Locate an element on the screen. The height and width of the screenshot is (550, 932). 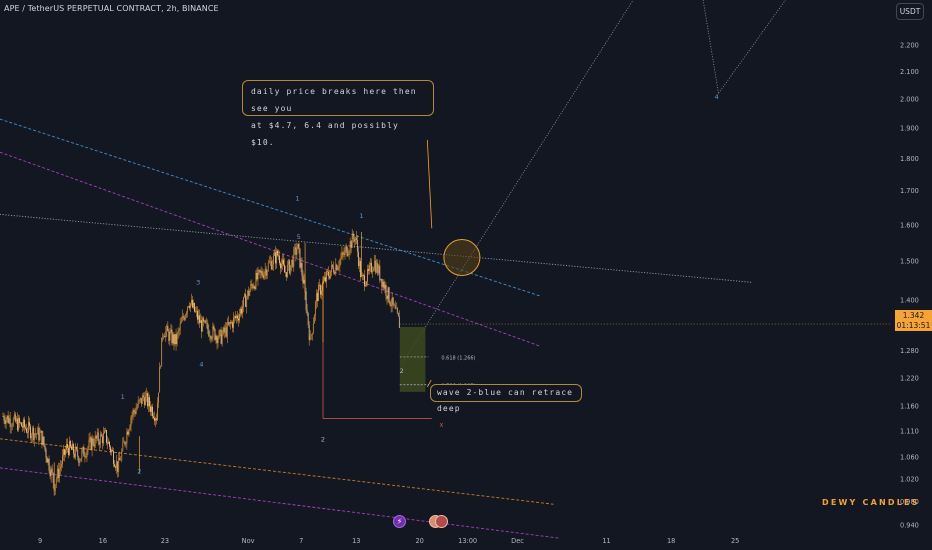
earnings-icon is located at coordinates (441, 521).